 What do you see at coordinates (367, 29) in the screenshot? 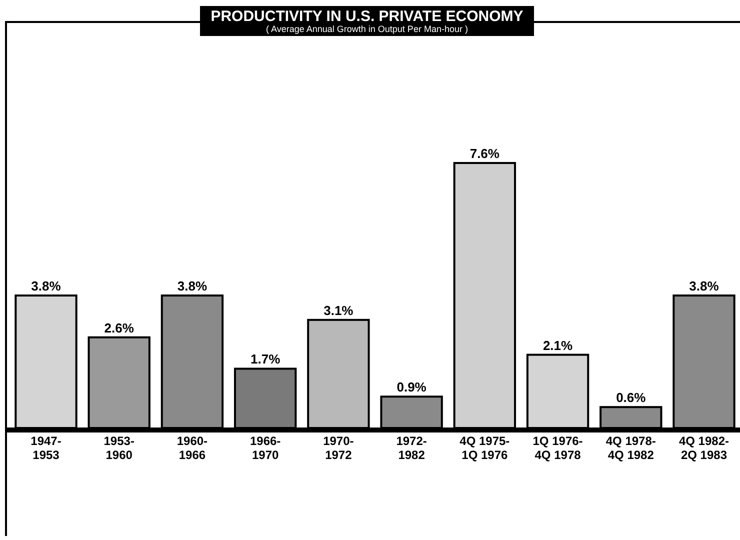
I see `chart-subtitle: ( Average Annual Growth in Output Per Man-hour )` at bounding box center [367, 29].